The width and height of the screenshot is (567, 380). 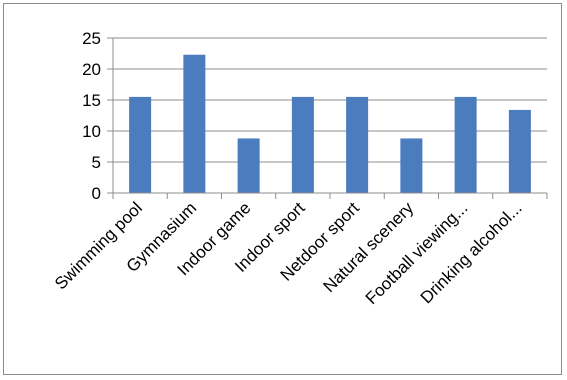 I want to click on y-tick-label: 5, so click(x=96, y=162).